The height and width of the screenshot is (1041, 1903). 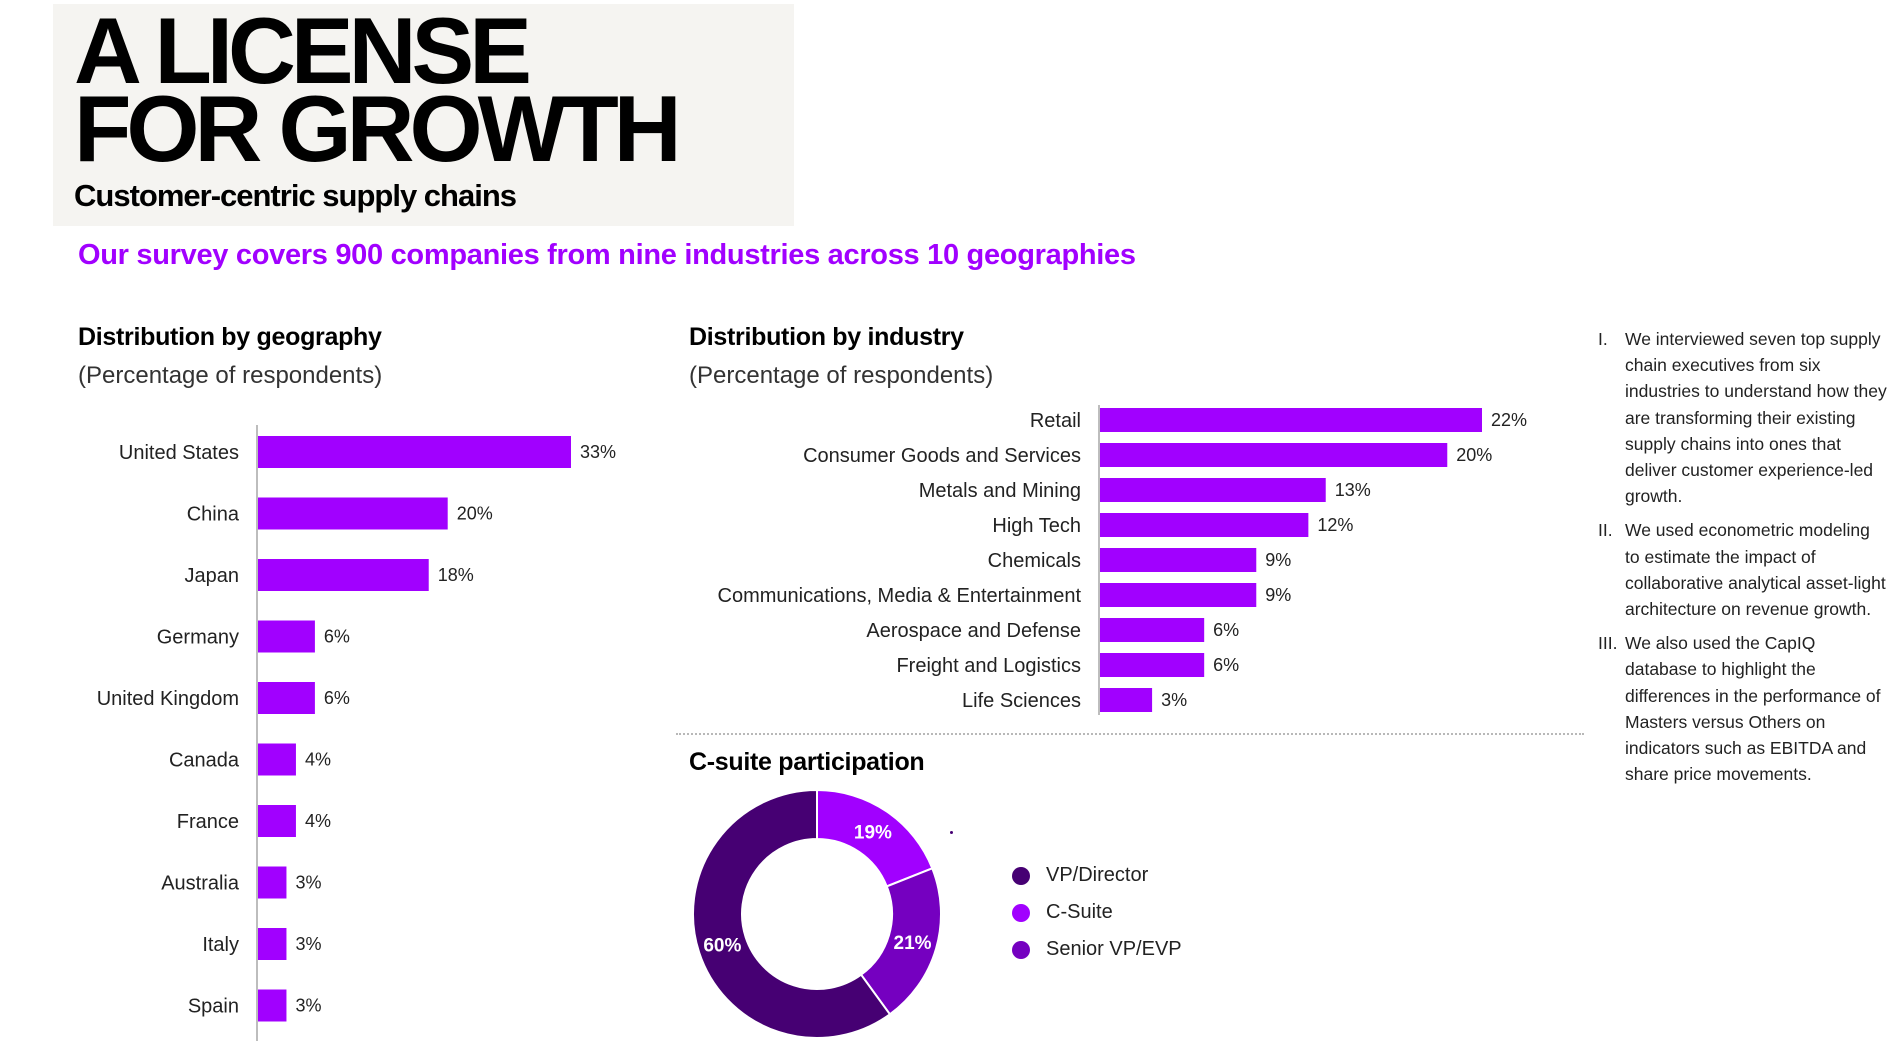 I want to click on category-label: Life Sciences, so click(x=1021, y=701).